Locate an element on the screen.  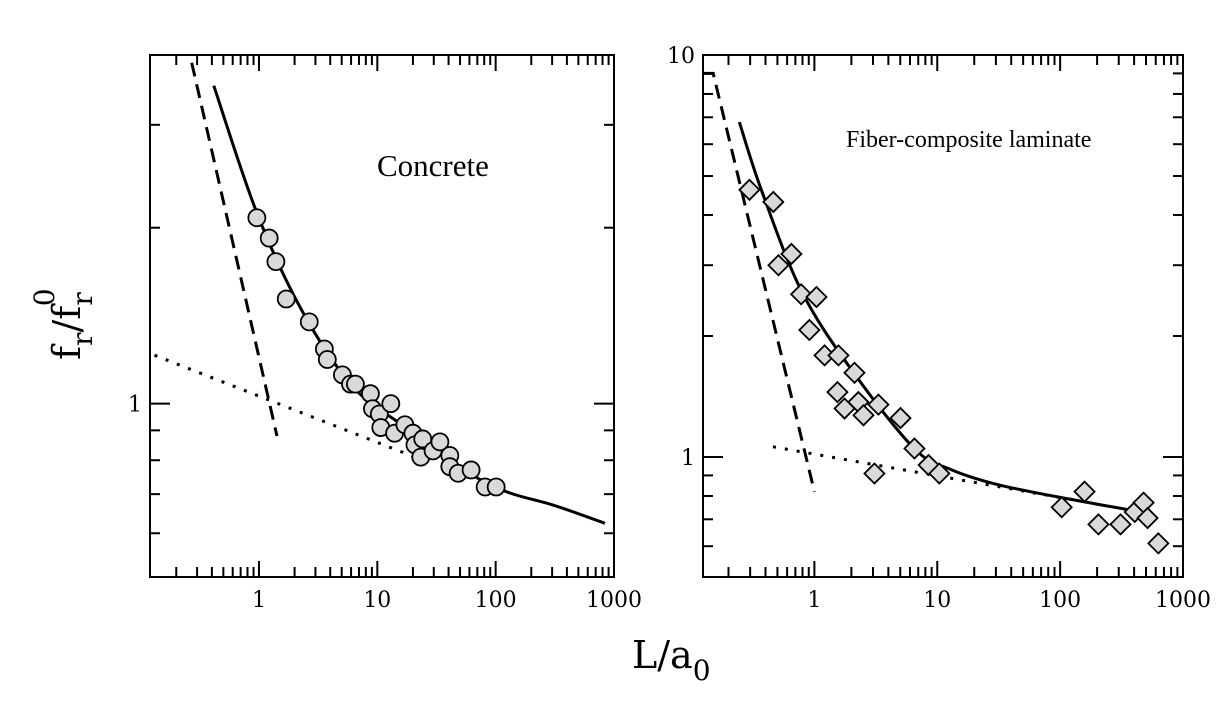
concrete-dashed-line is located at coordinates (234, 249).